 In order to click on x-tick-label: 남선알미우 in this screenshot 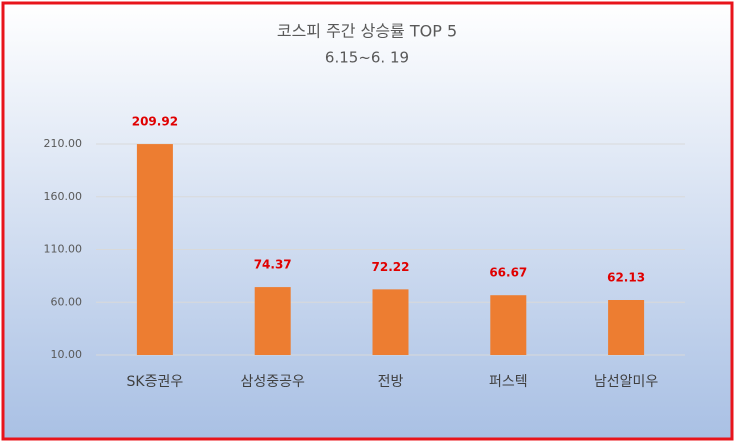, I will do `click(626, 382)`.